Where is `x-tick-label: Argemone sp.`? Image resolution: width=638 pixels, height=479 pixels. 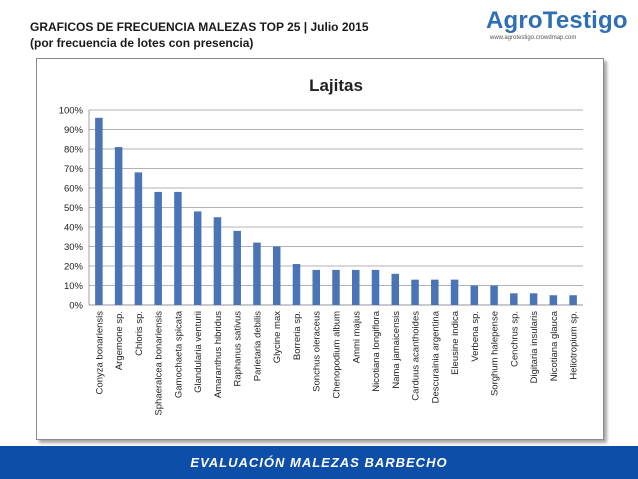
x-tick-label: Argemone sp. is located at coordinates (119, 340).